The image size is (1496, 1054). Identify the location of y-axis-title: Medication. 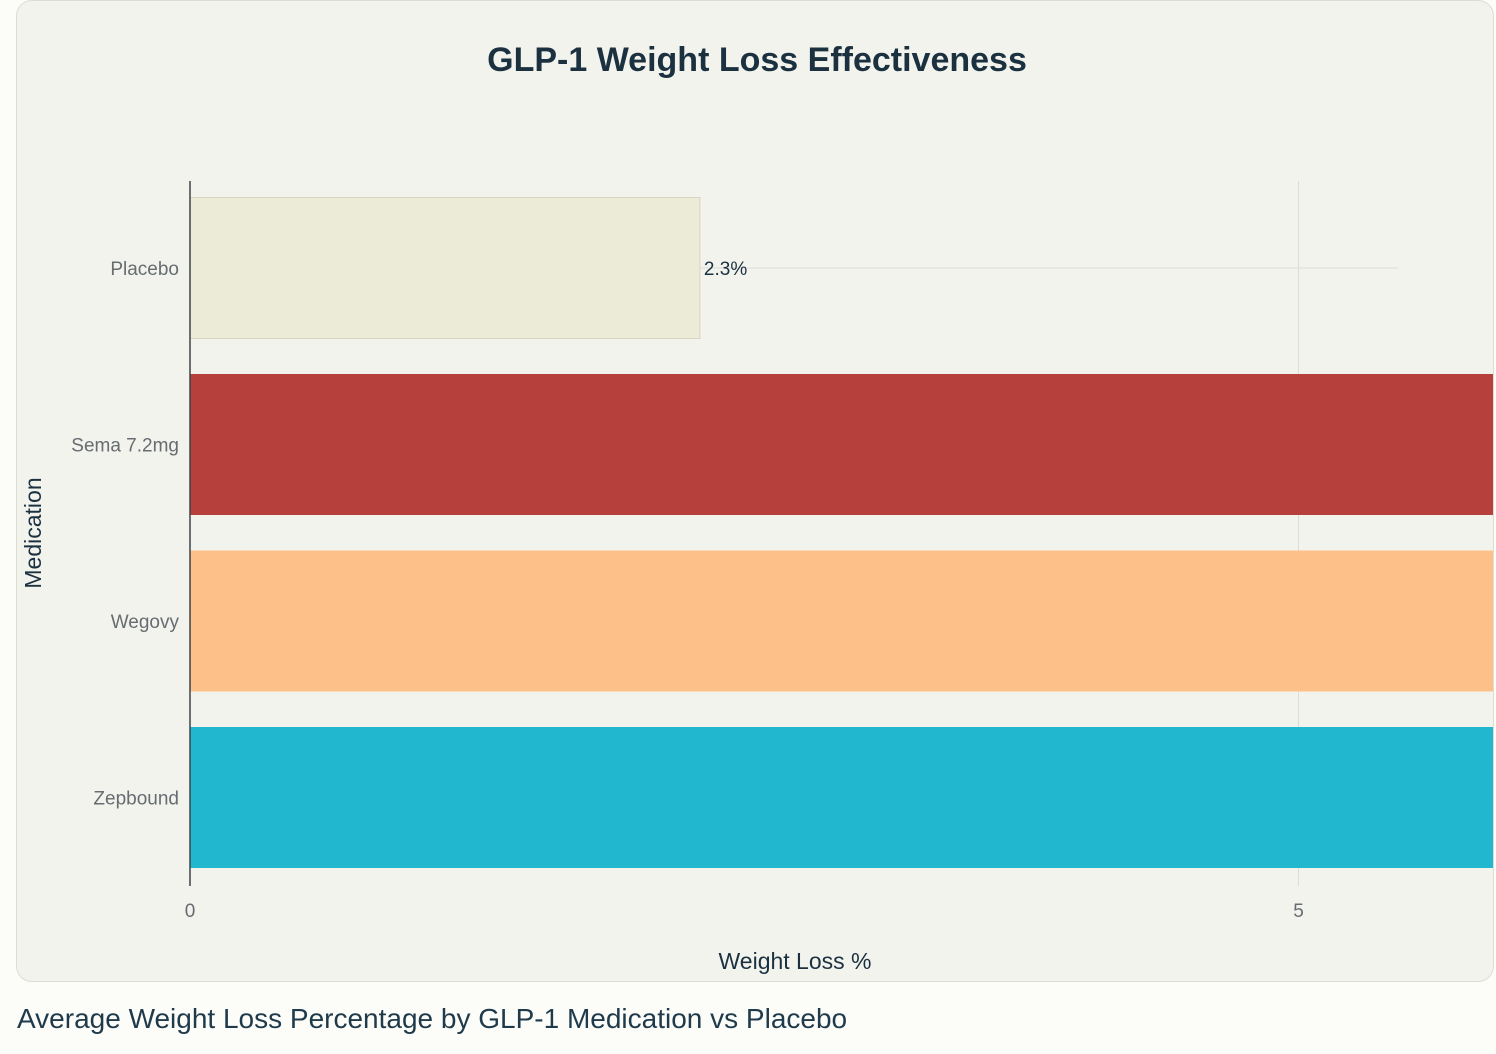
(33, 532).